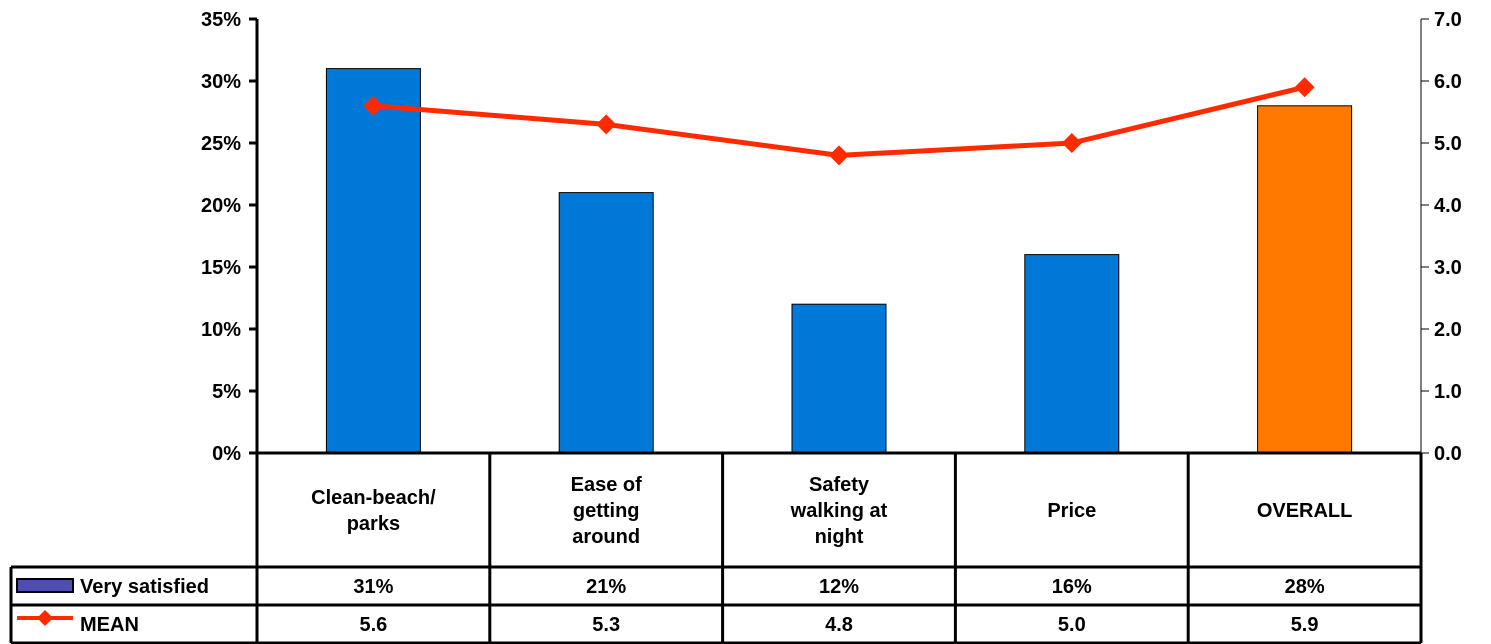  What do you see at coordinates (373, 524) in the screenshot?
I see `category-label: parks` at bounding box center [373, 524].